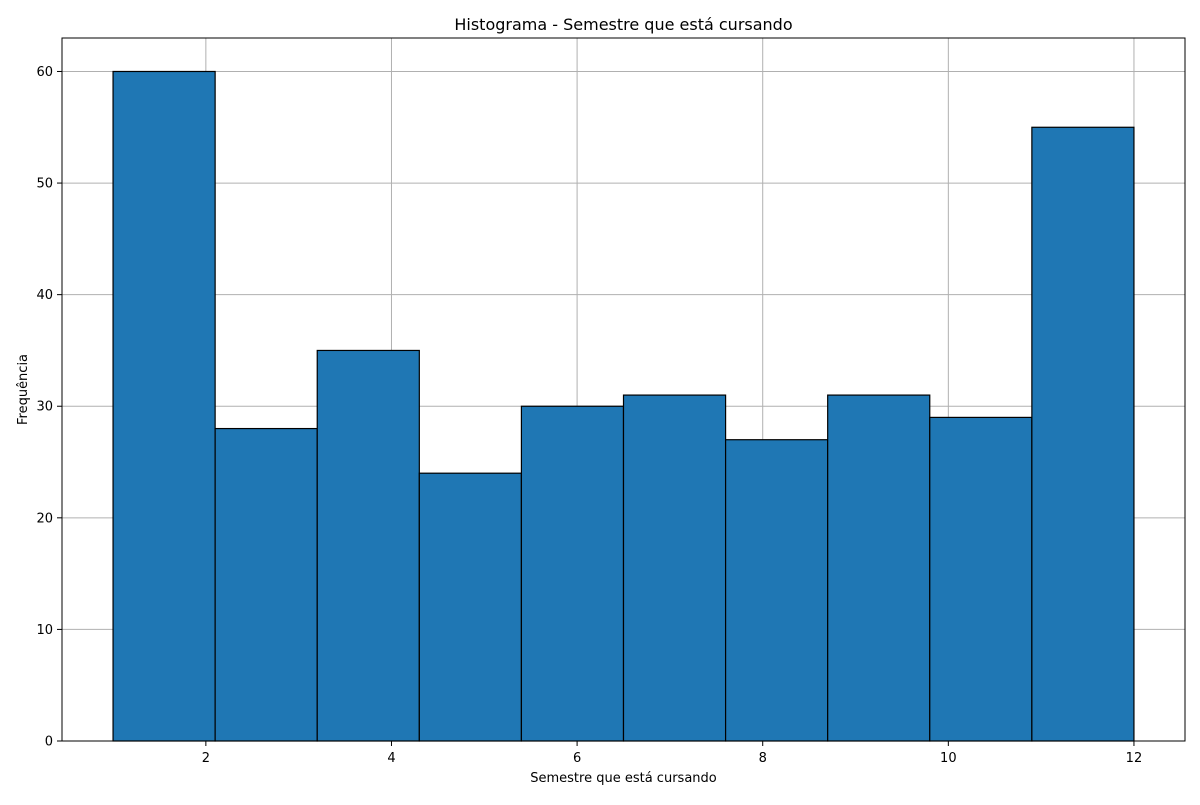  Describe the element at coordinates (44, 295) in the screenshot. I see `y-tick-label: 40` at that location.